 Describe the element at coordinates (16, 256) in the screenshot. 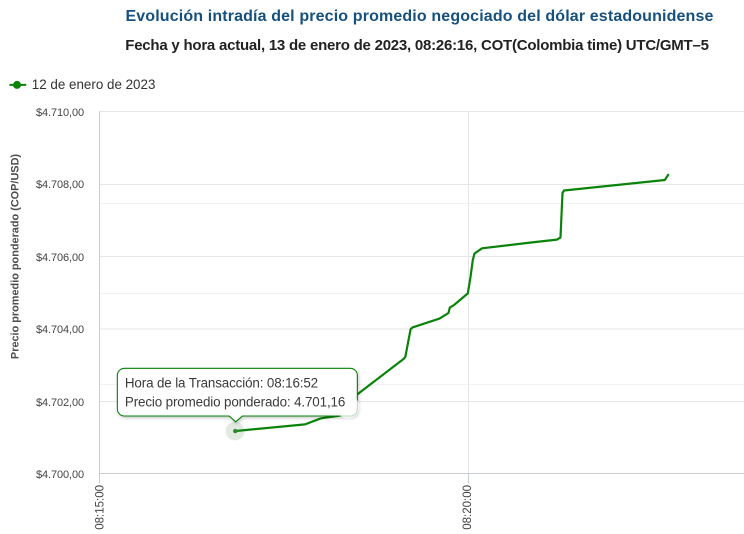

I see `svg-text:Precio promedio ponderado (COP: Precio promedio ponderado (COP/USD)` at that location.